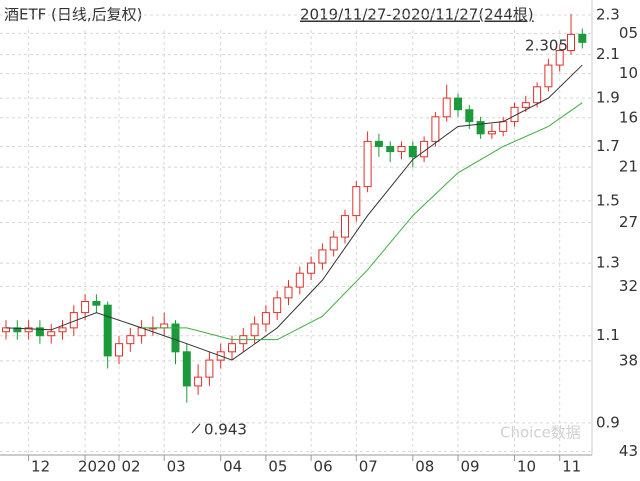  I want to click on chart-title: 酒ETF (日线,后复权), so click(73, 15).